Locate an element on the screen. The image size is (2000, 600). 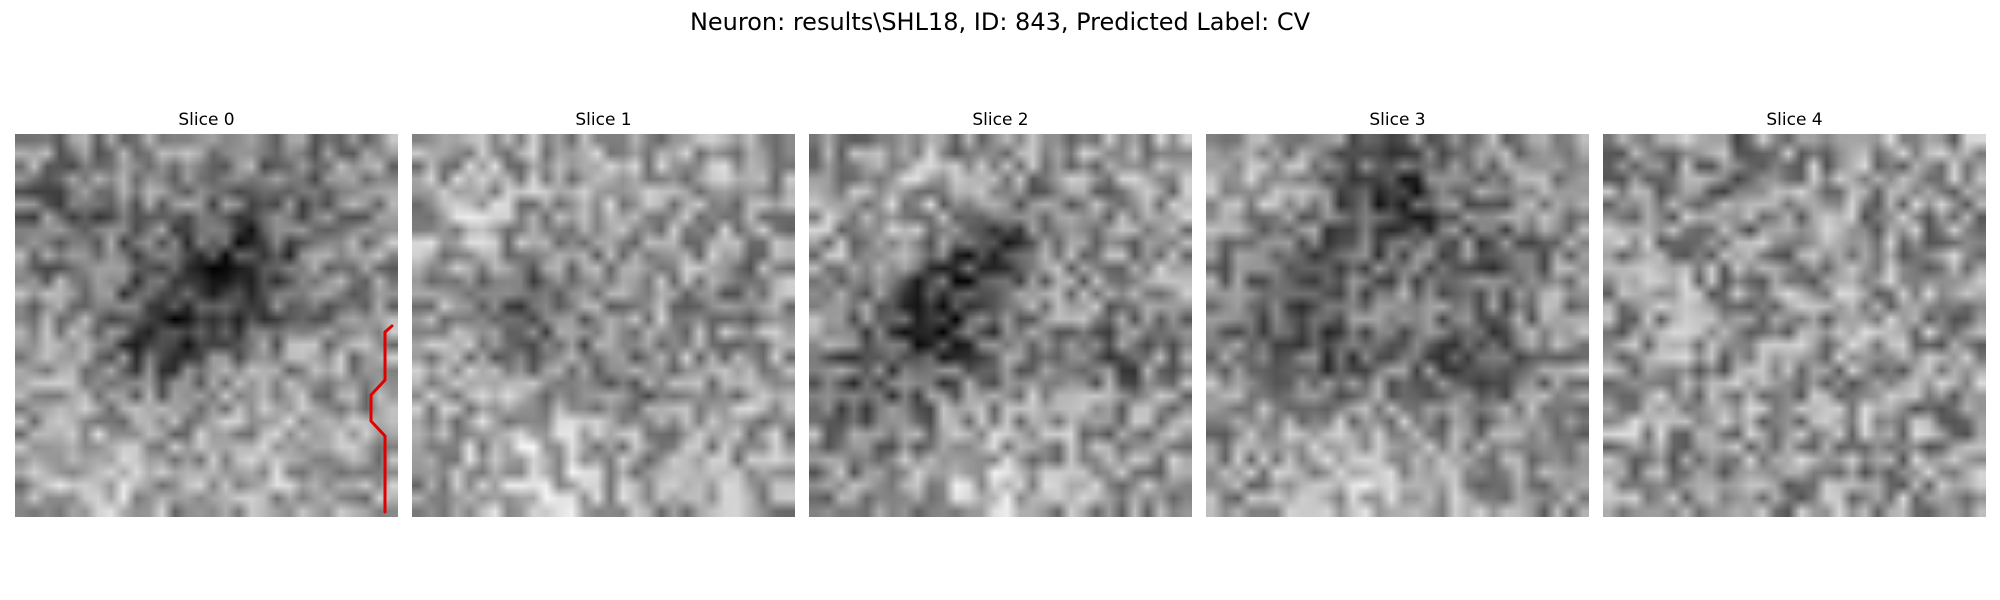
slice-title: Slice 1 is located at coordinates (603, 120).